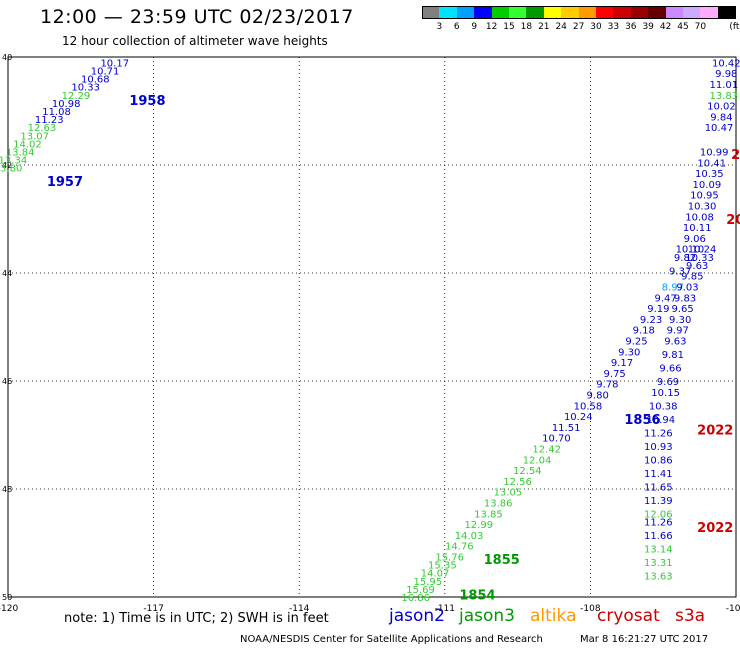 This screenshot has height=650, width=740. What do you see at coordinates (699, 258) in the screenshot?
I see `wave-height-value: 10.33` at bounding box center [699, 258].